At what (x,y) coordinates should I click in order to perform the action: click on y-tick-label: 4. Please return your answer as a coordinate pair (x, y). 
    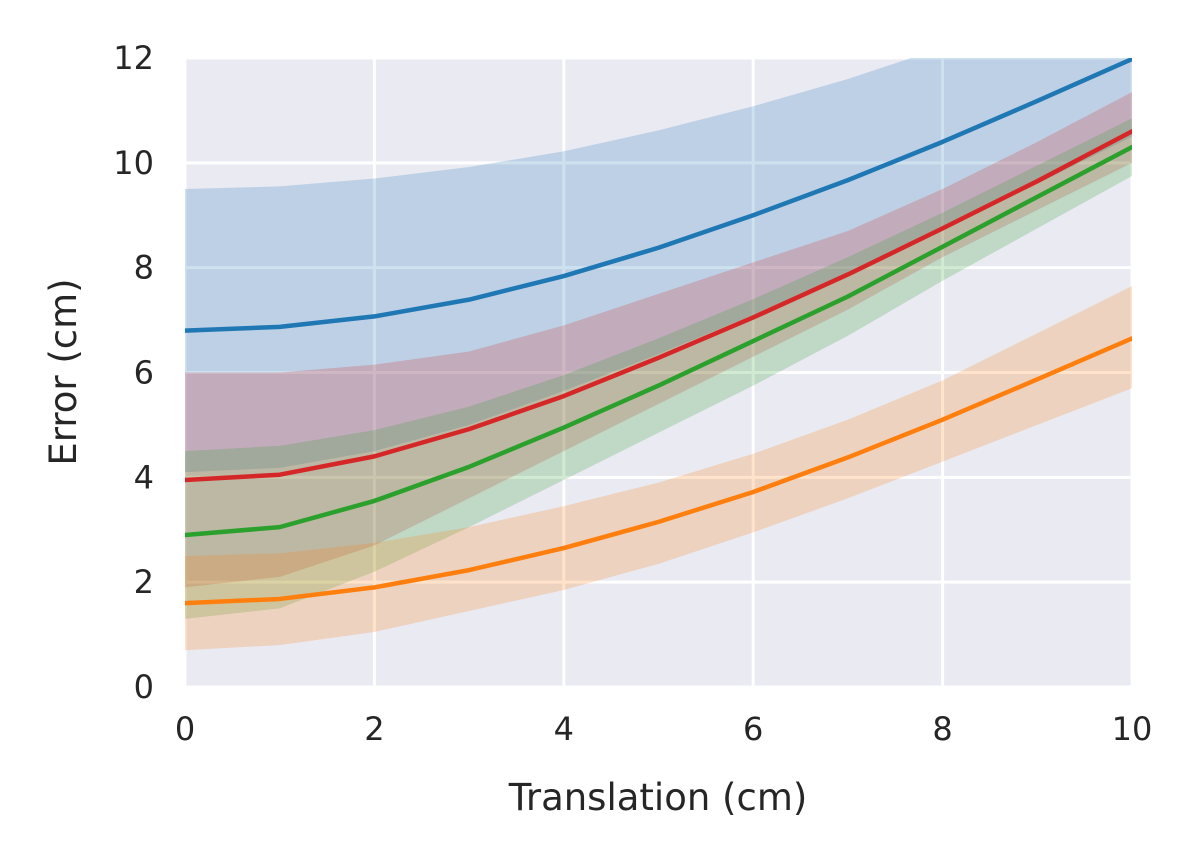
    Looking at the image, I should click on (144, 477).